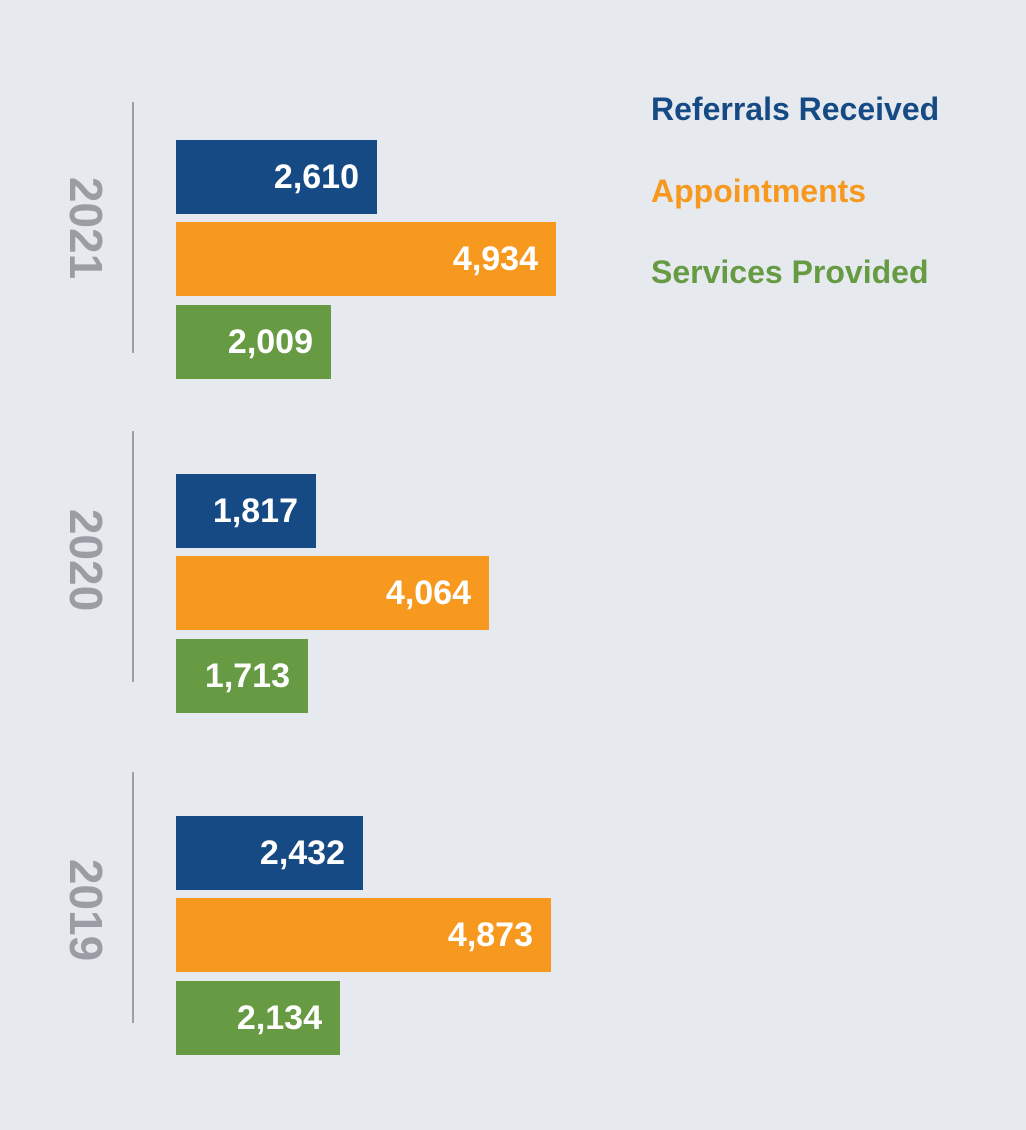 The width and height of the screenshot is (1026, 1130). I want to click on bar-2021-services-provided: 2,009, so click(253, 342).